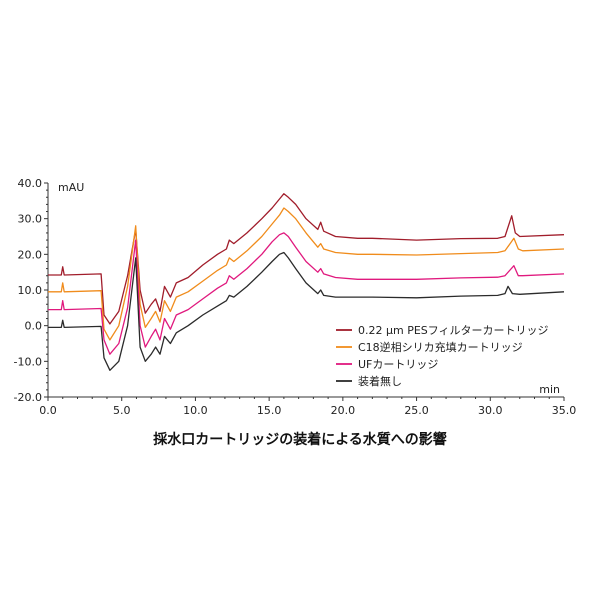  What do you see at coordinates (195, 410) in the screenshot?
I see `x-tick-label: 10.0` at bounding box center [195, 410].